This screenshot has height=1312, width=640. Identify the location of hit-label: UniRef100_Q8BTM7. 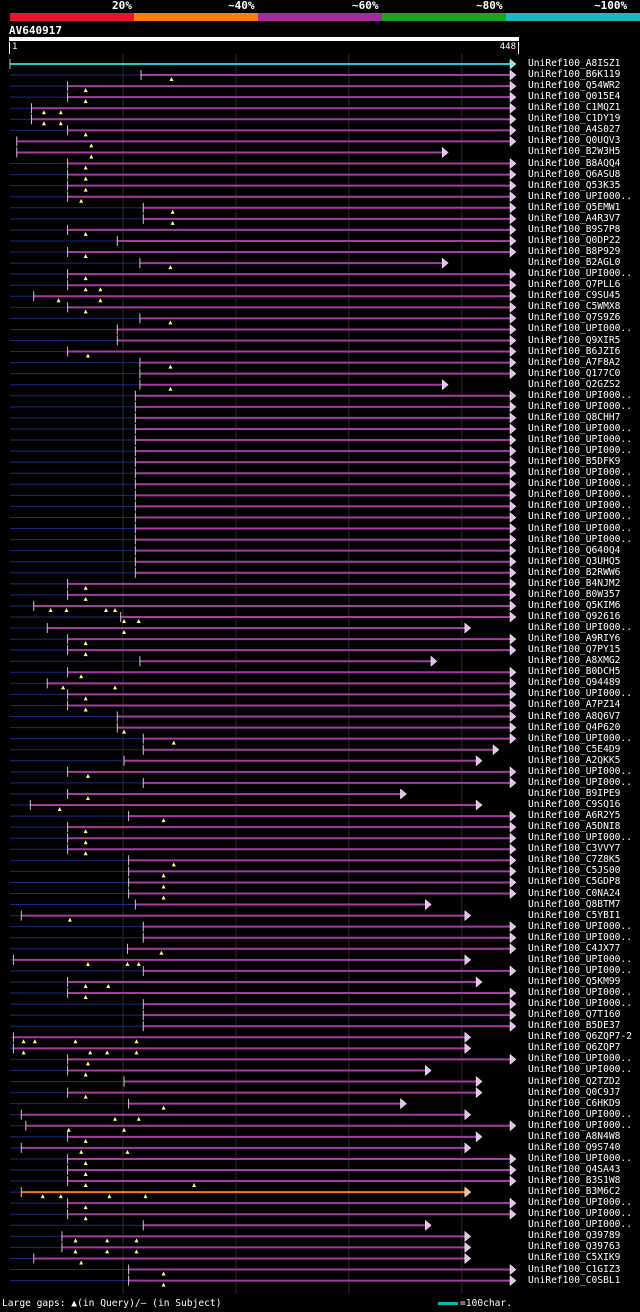
(574, 904).